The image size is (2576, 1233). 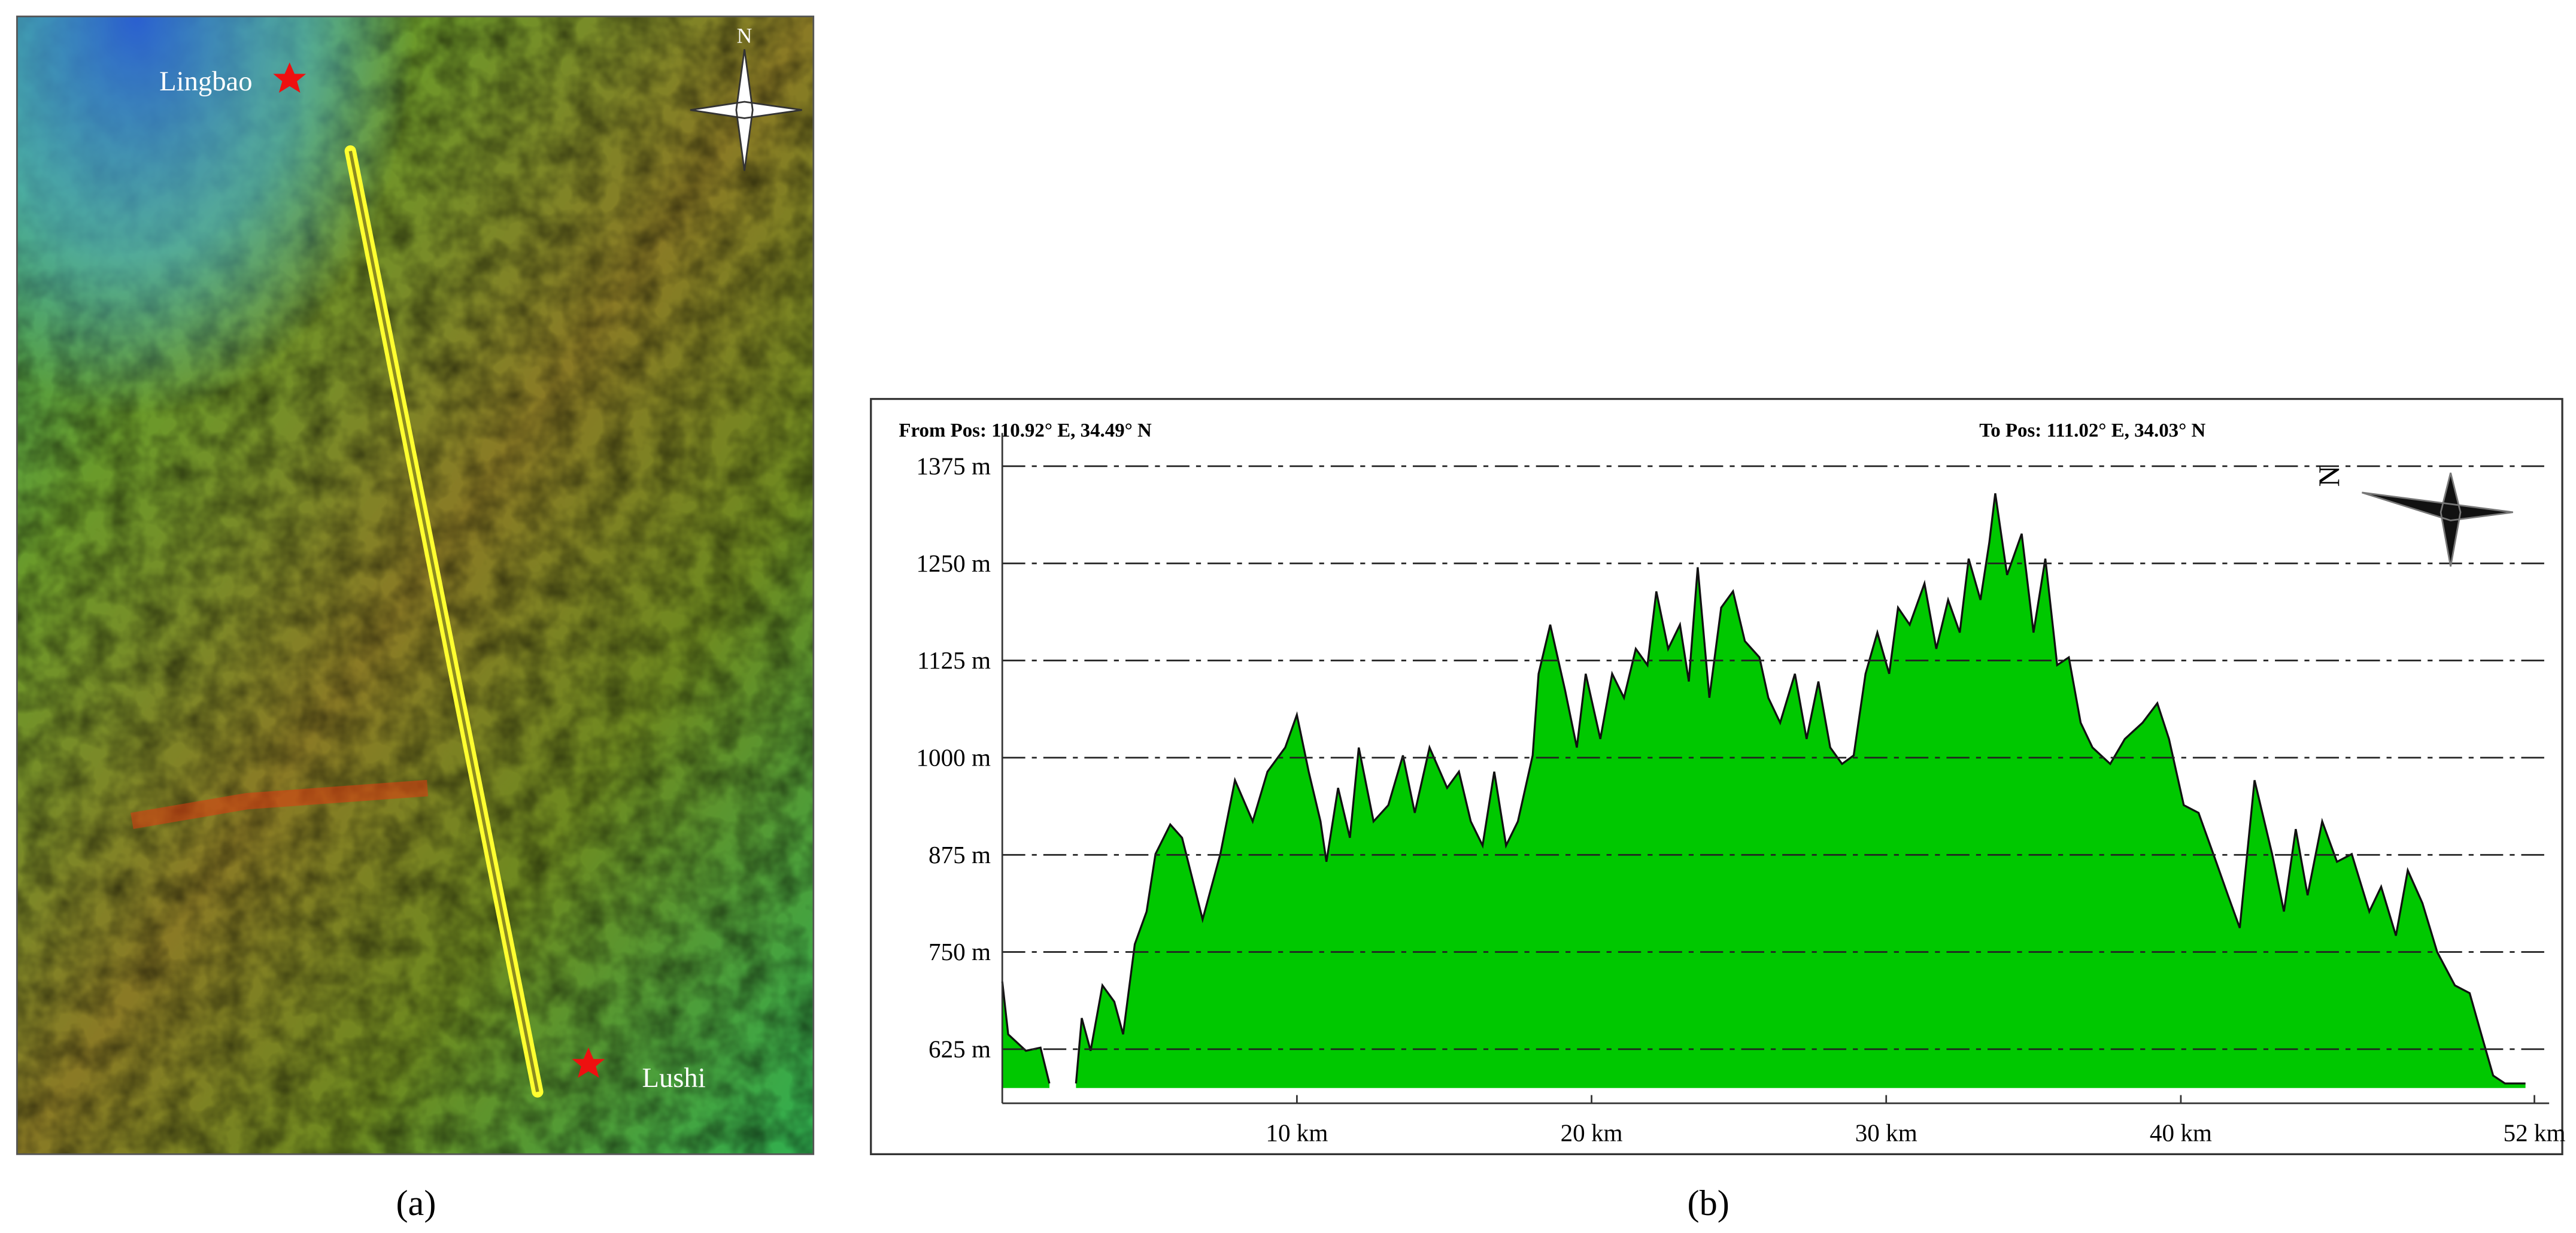 I want to click on y-tick-label: 1125 m, so click(x=954, y=660).